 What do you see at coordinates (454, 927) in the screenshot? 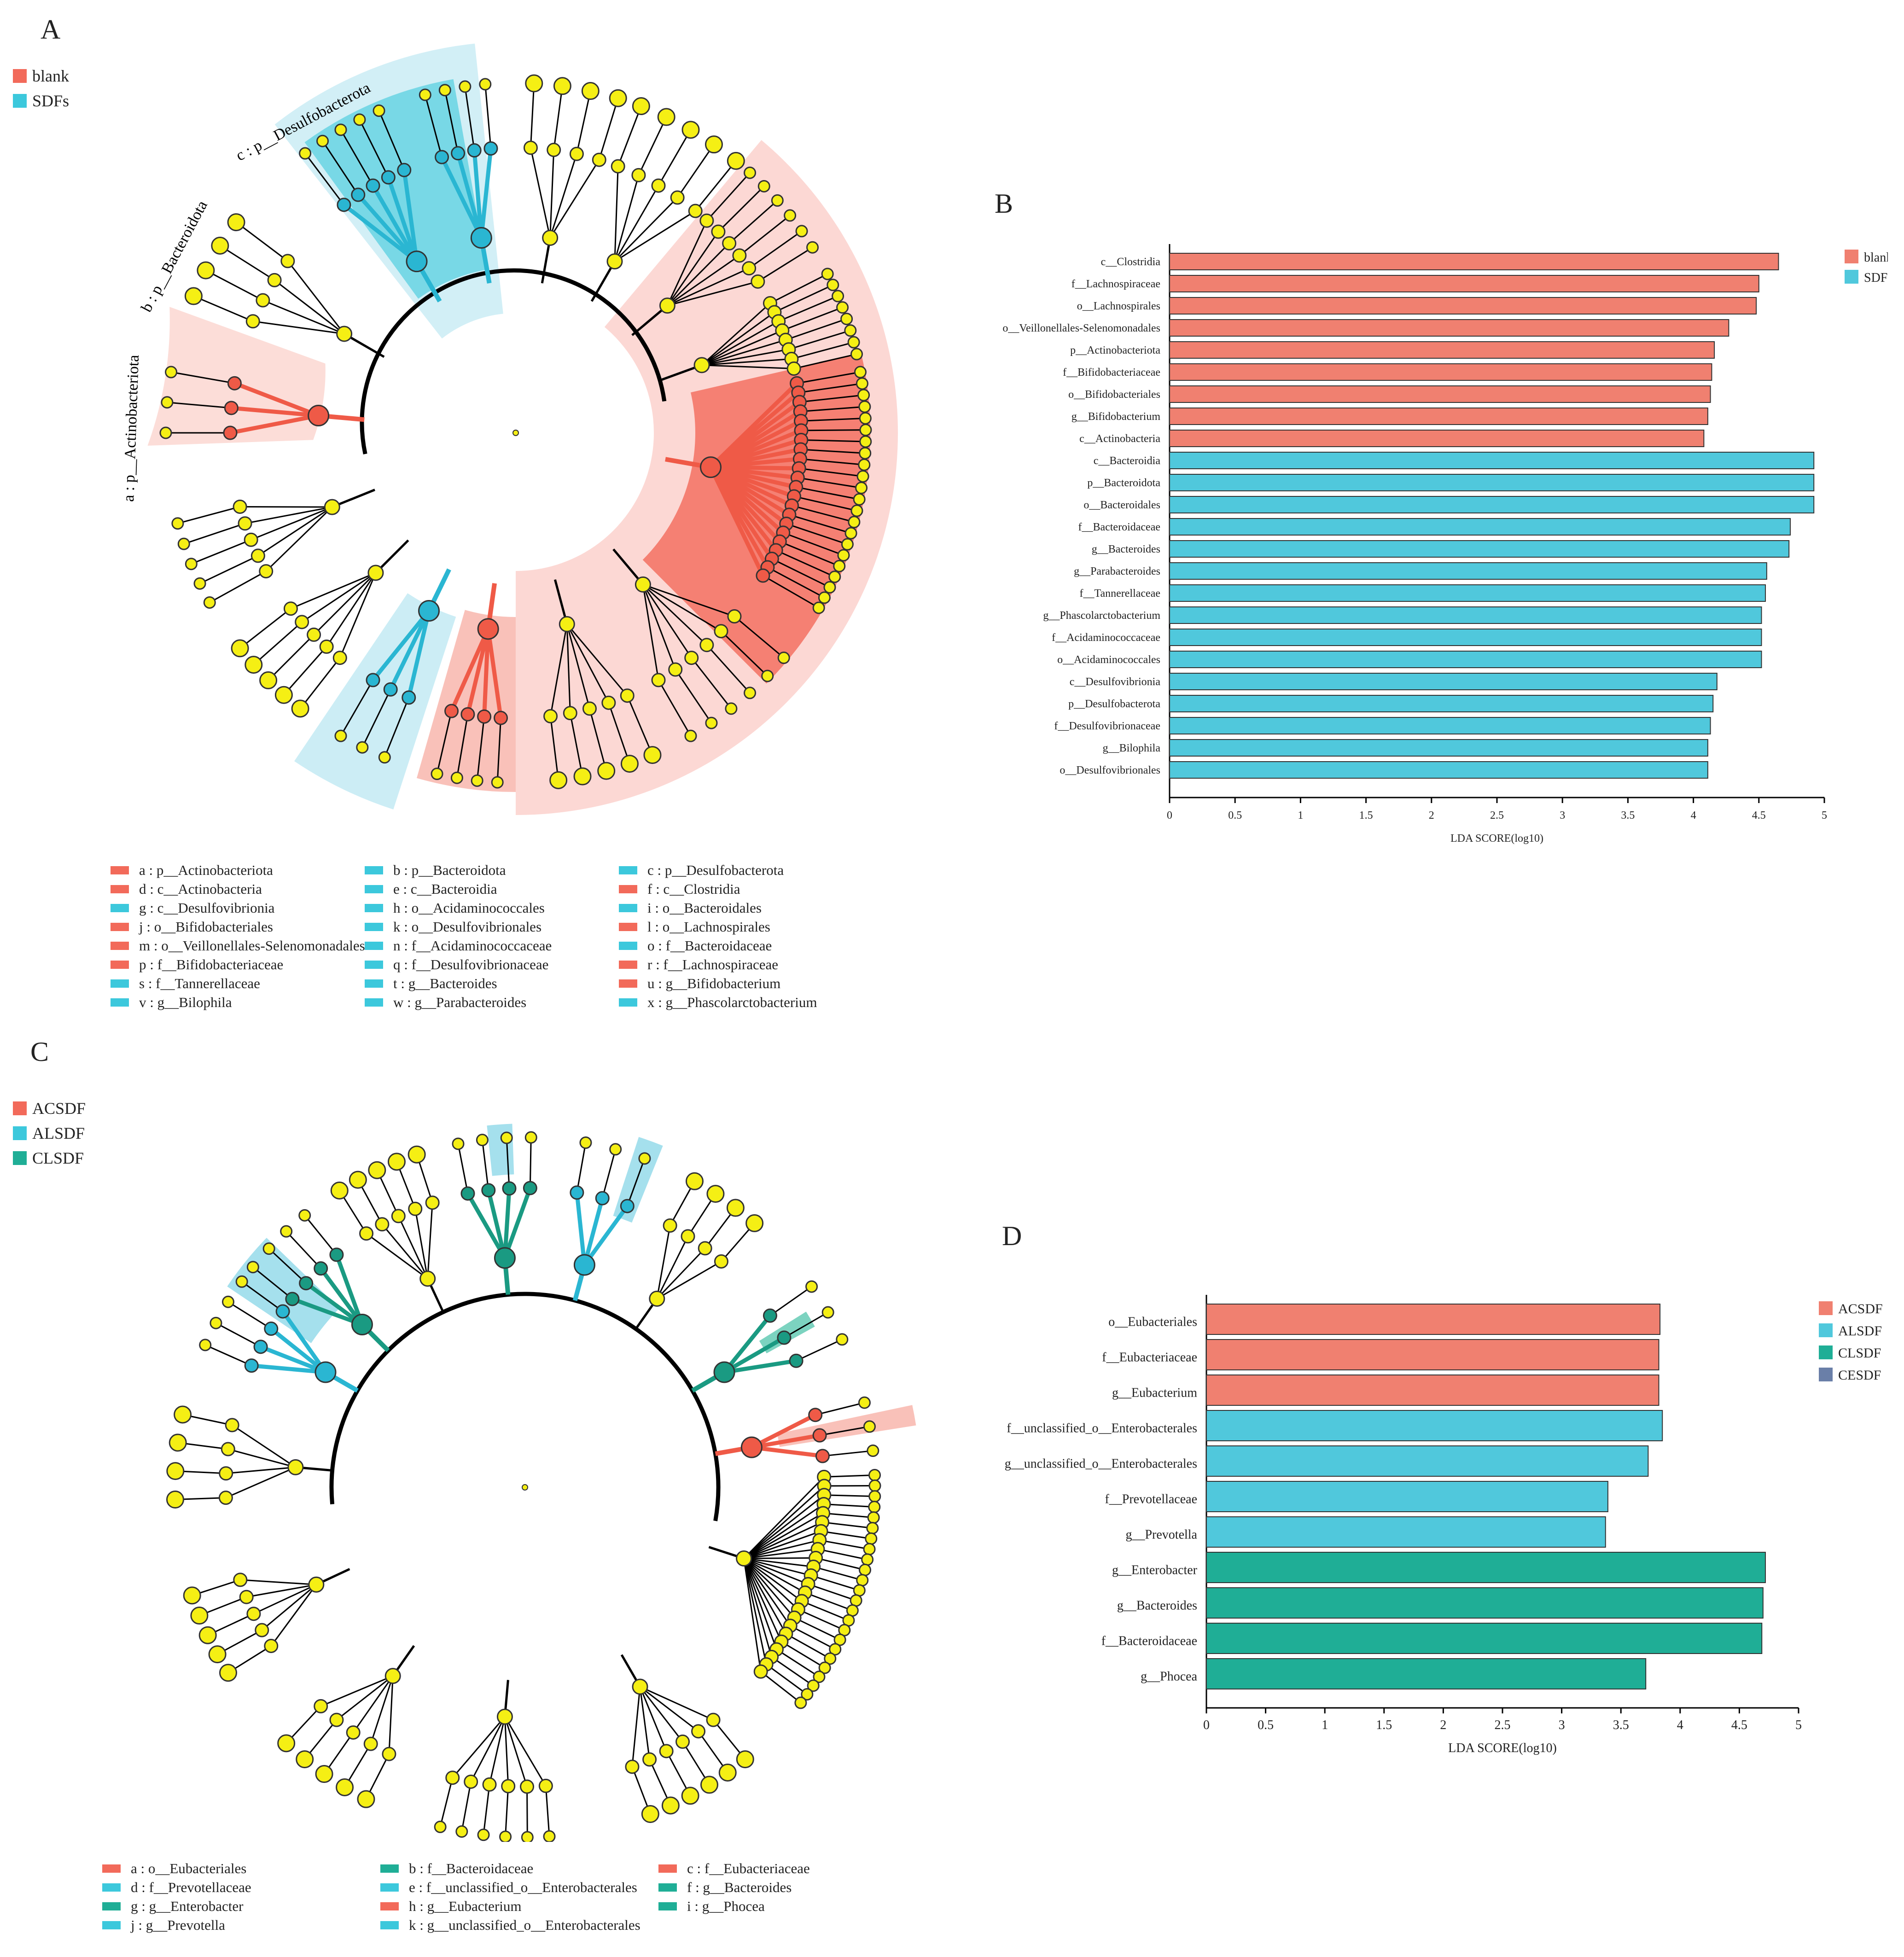
I see `key-item: k : o__Desulfovibrionales` at bounding box center [454, 927].